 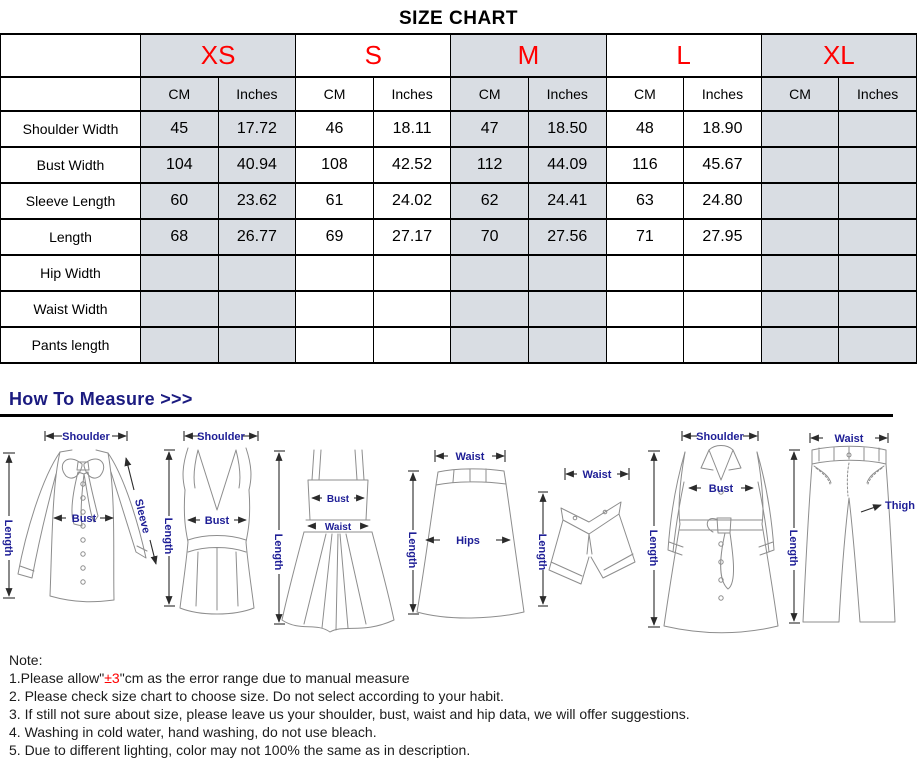 What do you see at coordinates (838, 55) in the screenshot?
I see `size-header-xl: XL` at bounding box center [838, 55].